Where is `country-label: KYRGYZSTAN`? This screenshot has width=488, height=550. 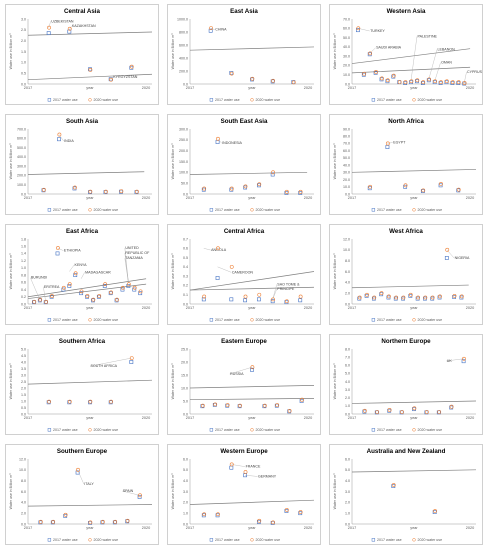 country-label: KYRGYZSTAN is located at coordinates (125, 77).